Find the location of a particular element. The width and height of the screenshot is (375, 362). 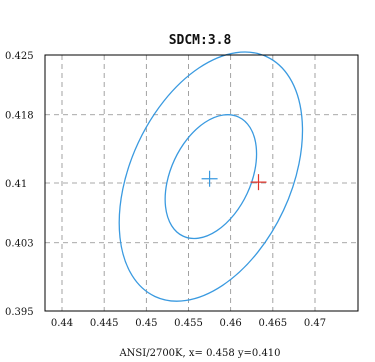

y-tick-label: 0.403 is located at coordinates (19, 244).